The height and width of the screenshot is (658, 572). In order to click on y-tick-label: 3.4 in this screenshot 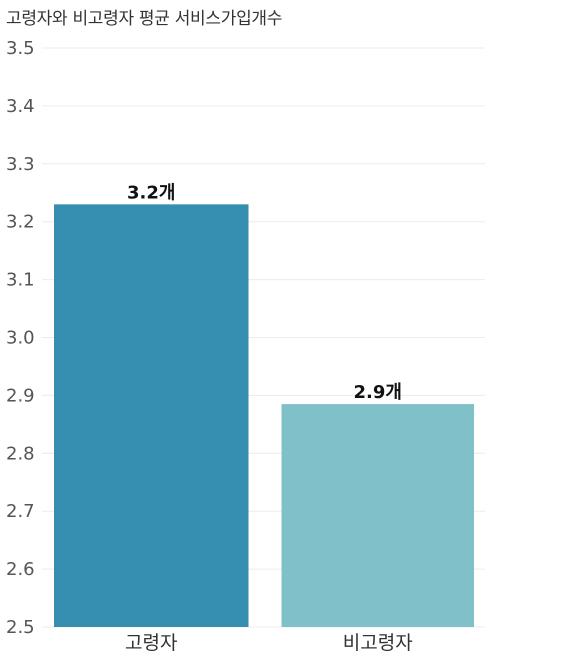, I will do `click(20, 106)`.